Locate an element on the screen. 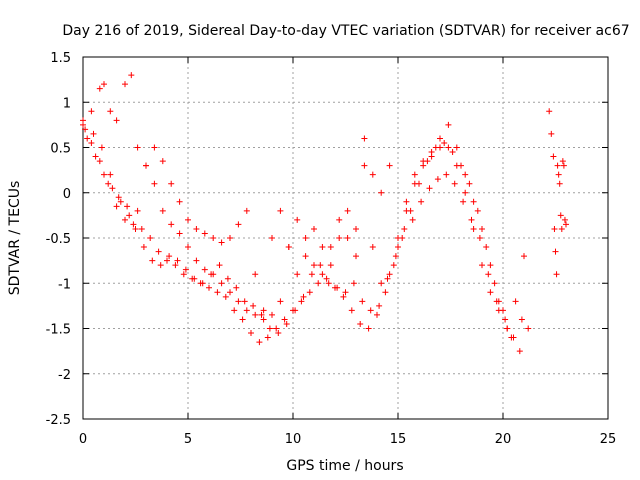 The image size is (640, 480). x-tick-label: 0 is located at coordinates (83, 439).